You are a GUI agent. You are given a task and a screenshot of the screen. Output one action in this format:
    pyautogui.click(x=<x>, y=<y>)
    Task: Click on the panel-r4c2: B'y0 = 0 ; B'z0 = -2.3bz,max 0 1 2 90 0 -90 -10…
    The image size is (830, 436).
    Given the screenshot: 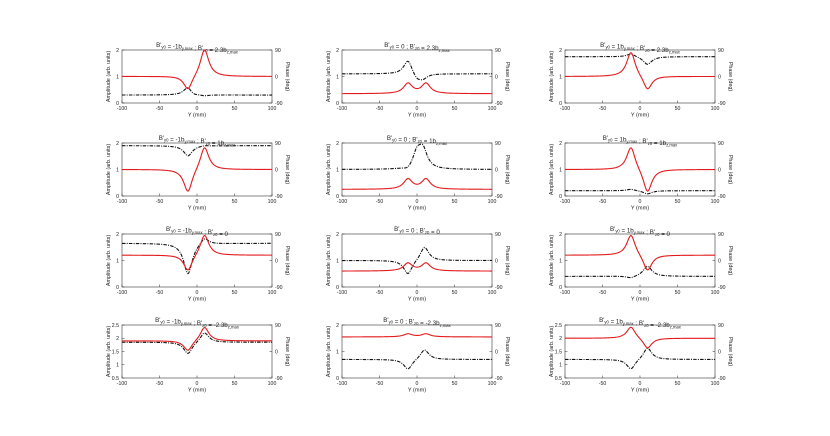 What is the action you would take?
    pyautogui.click(x=418, y=355)
    